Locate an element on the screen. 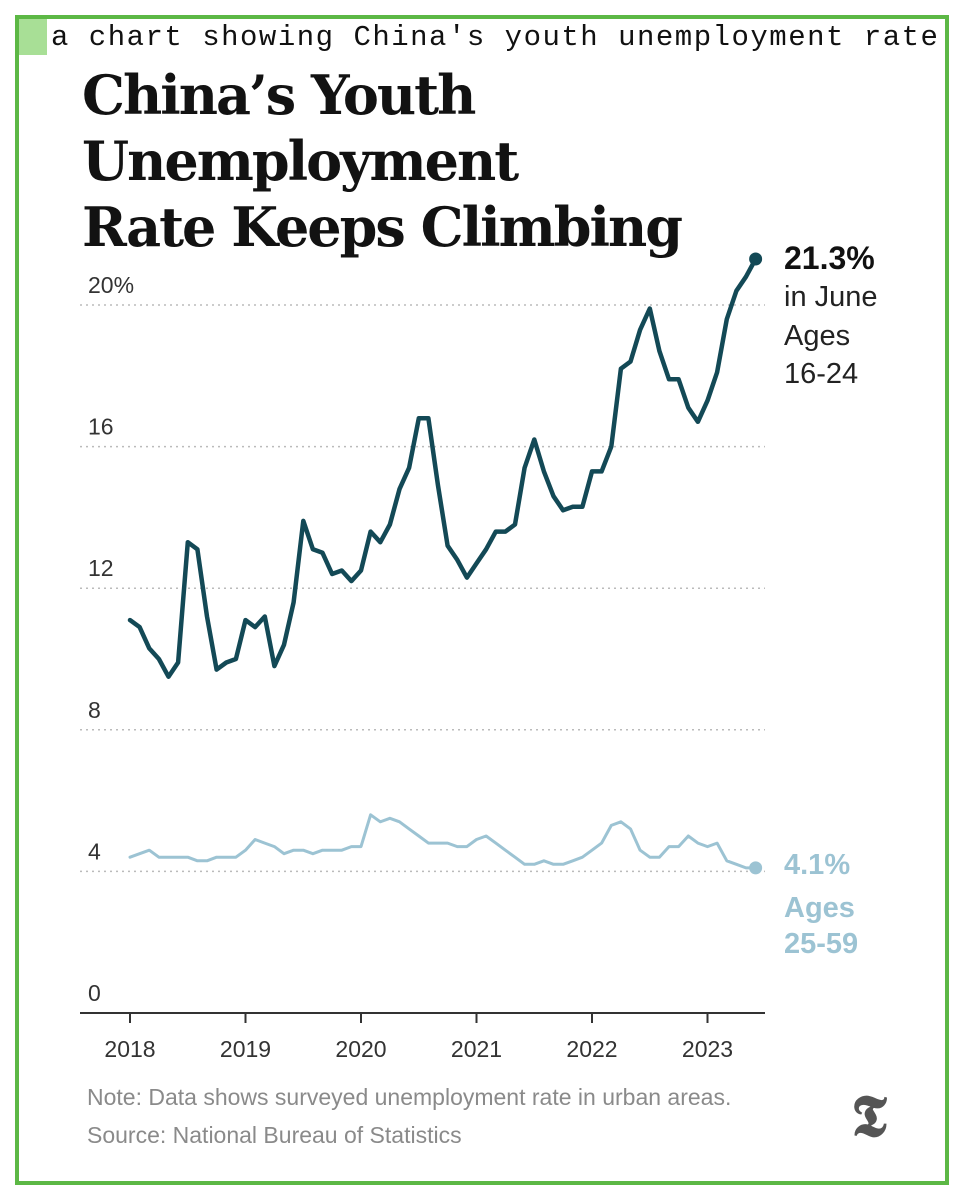 This screenshot has width=960, height=1200. chart-source: Source: National Bureau of Statistics is located at coordinates (274, 1135).